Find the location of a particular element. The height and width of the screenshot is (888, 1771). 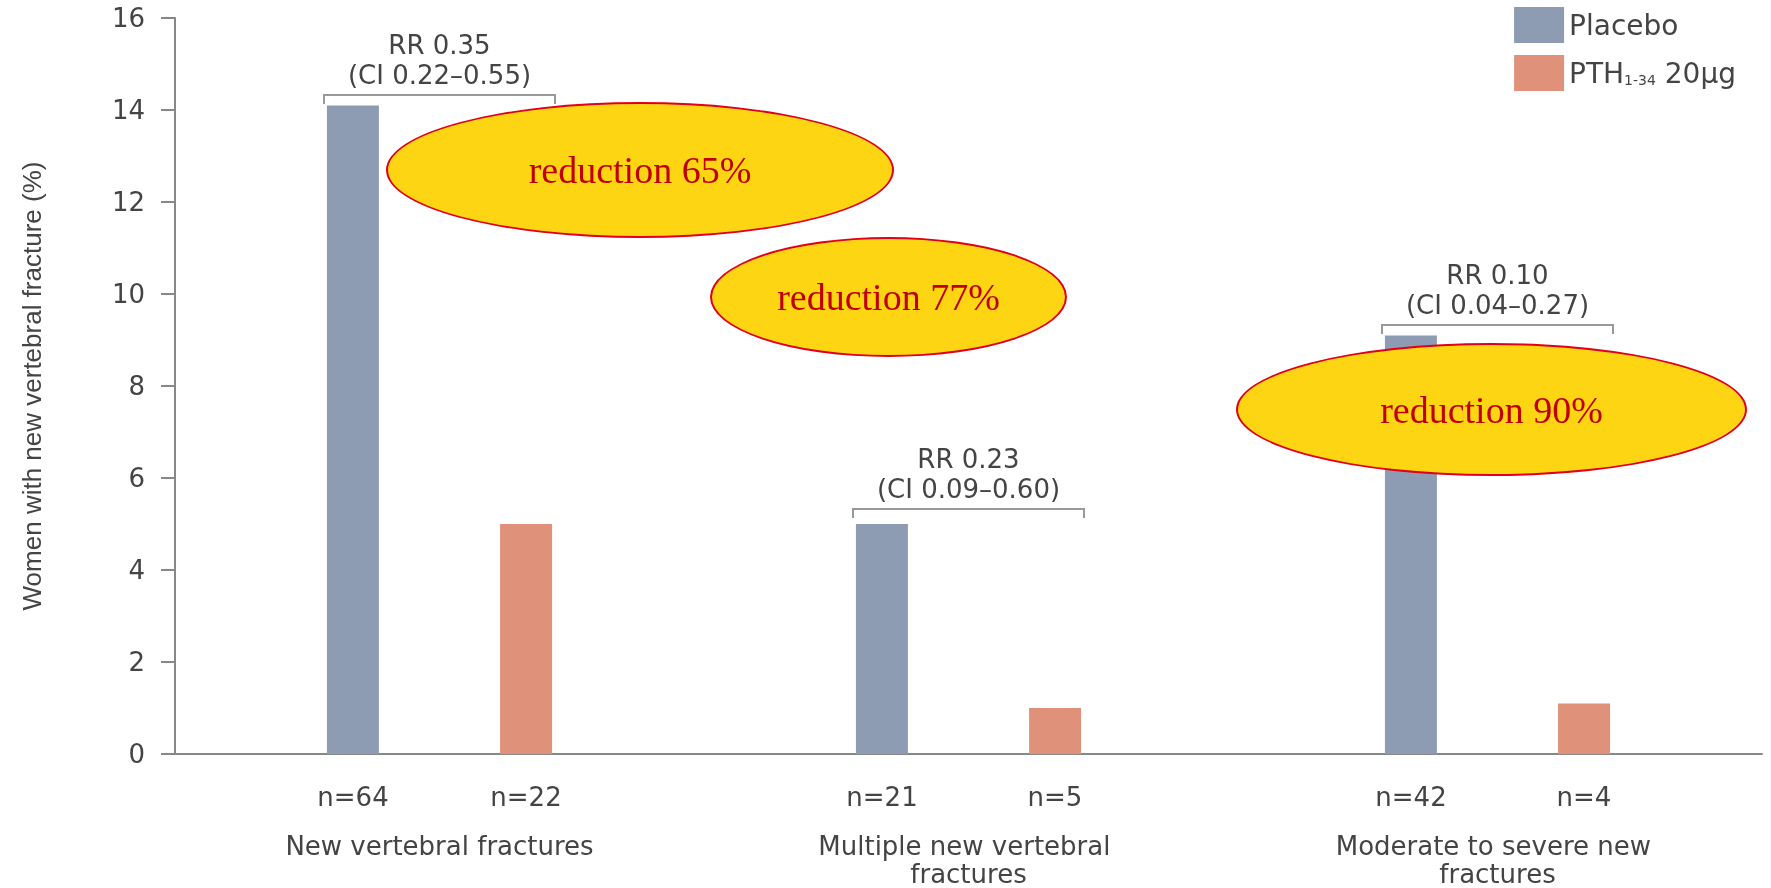

text: n=42 is located at coordinates (1411, 797).